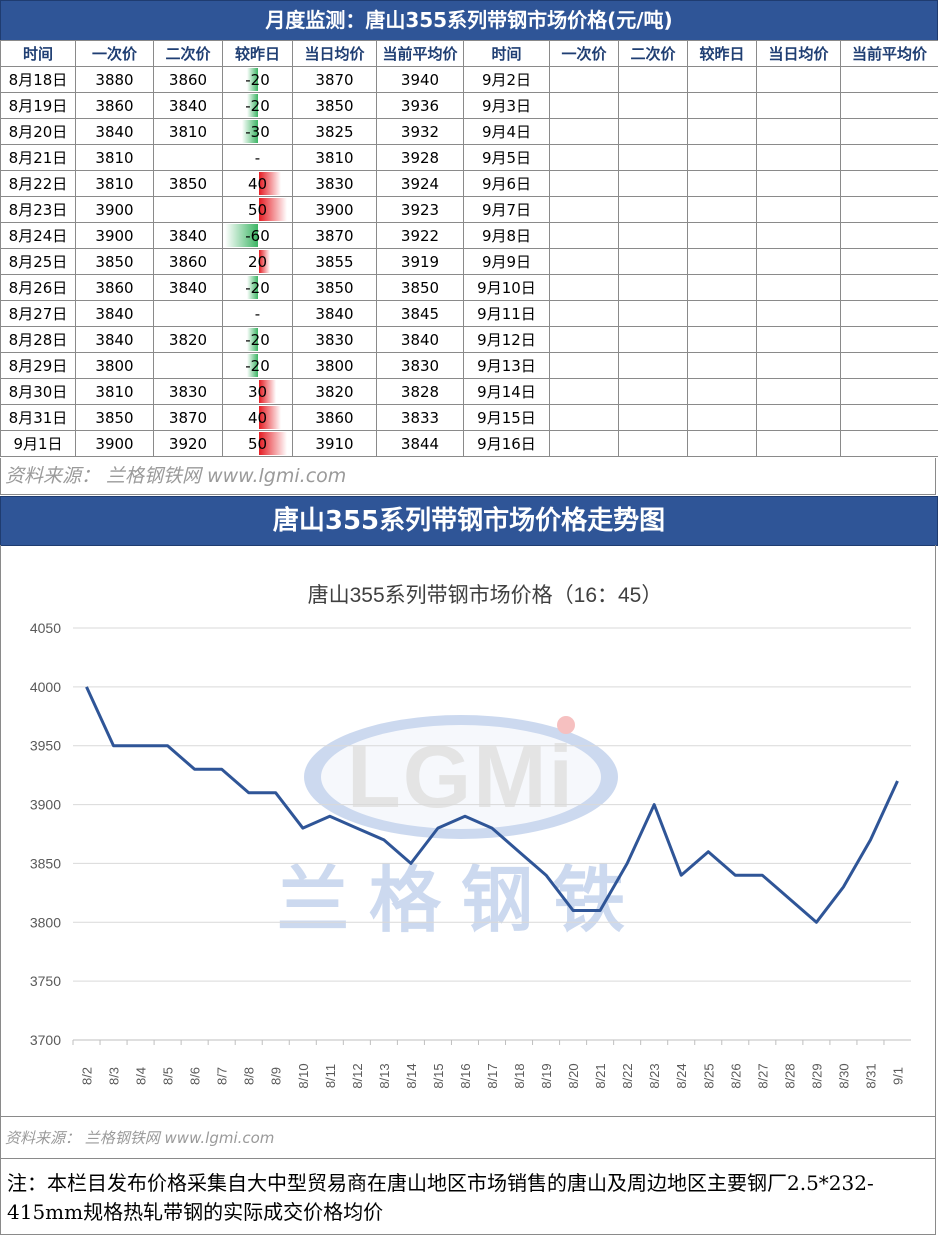 The width and height of the screenshot is (938, 1235). I want to click on table-row: 8月23日 3900 50 3900 3923 9月7日, so click(469, 209).